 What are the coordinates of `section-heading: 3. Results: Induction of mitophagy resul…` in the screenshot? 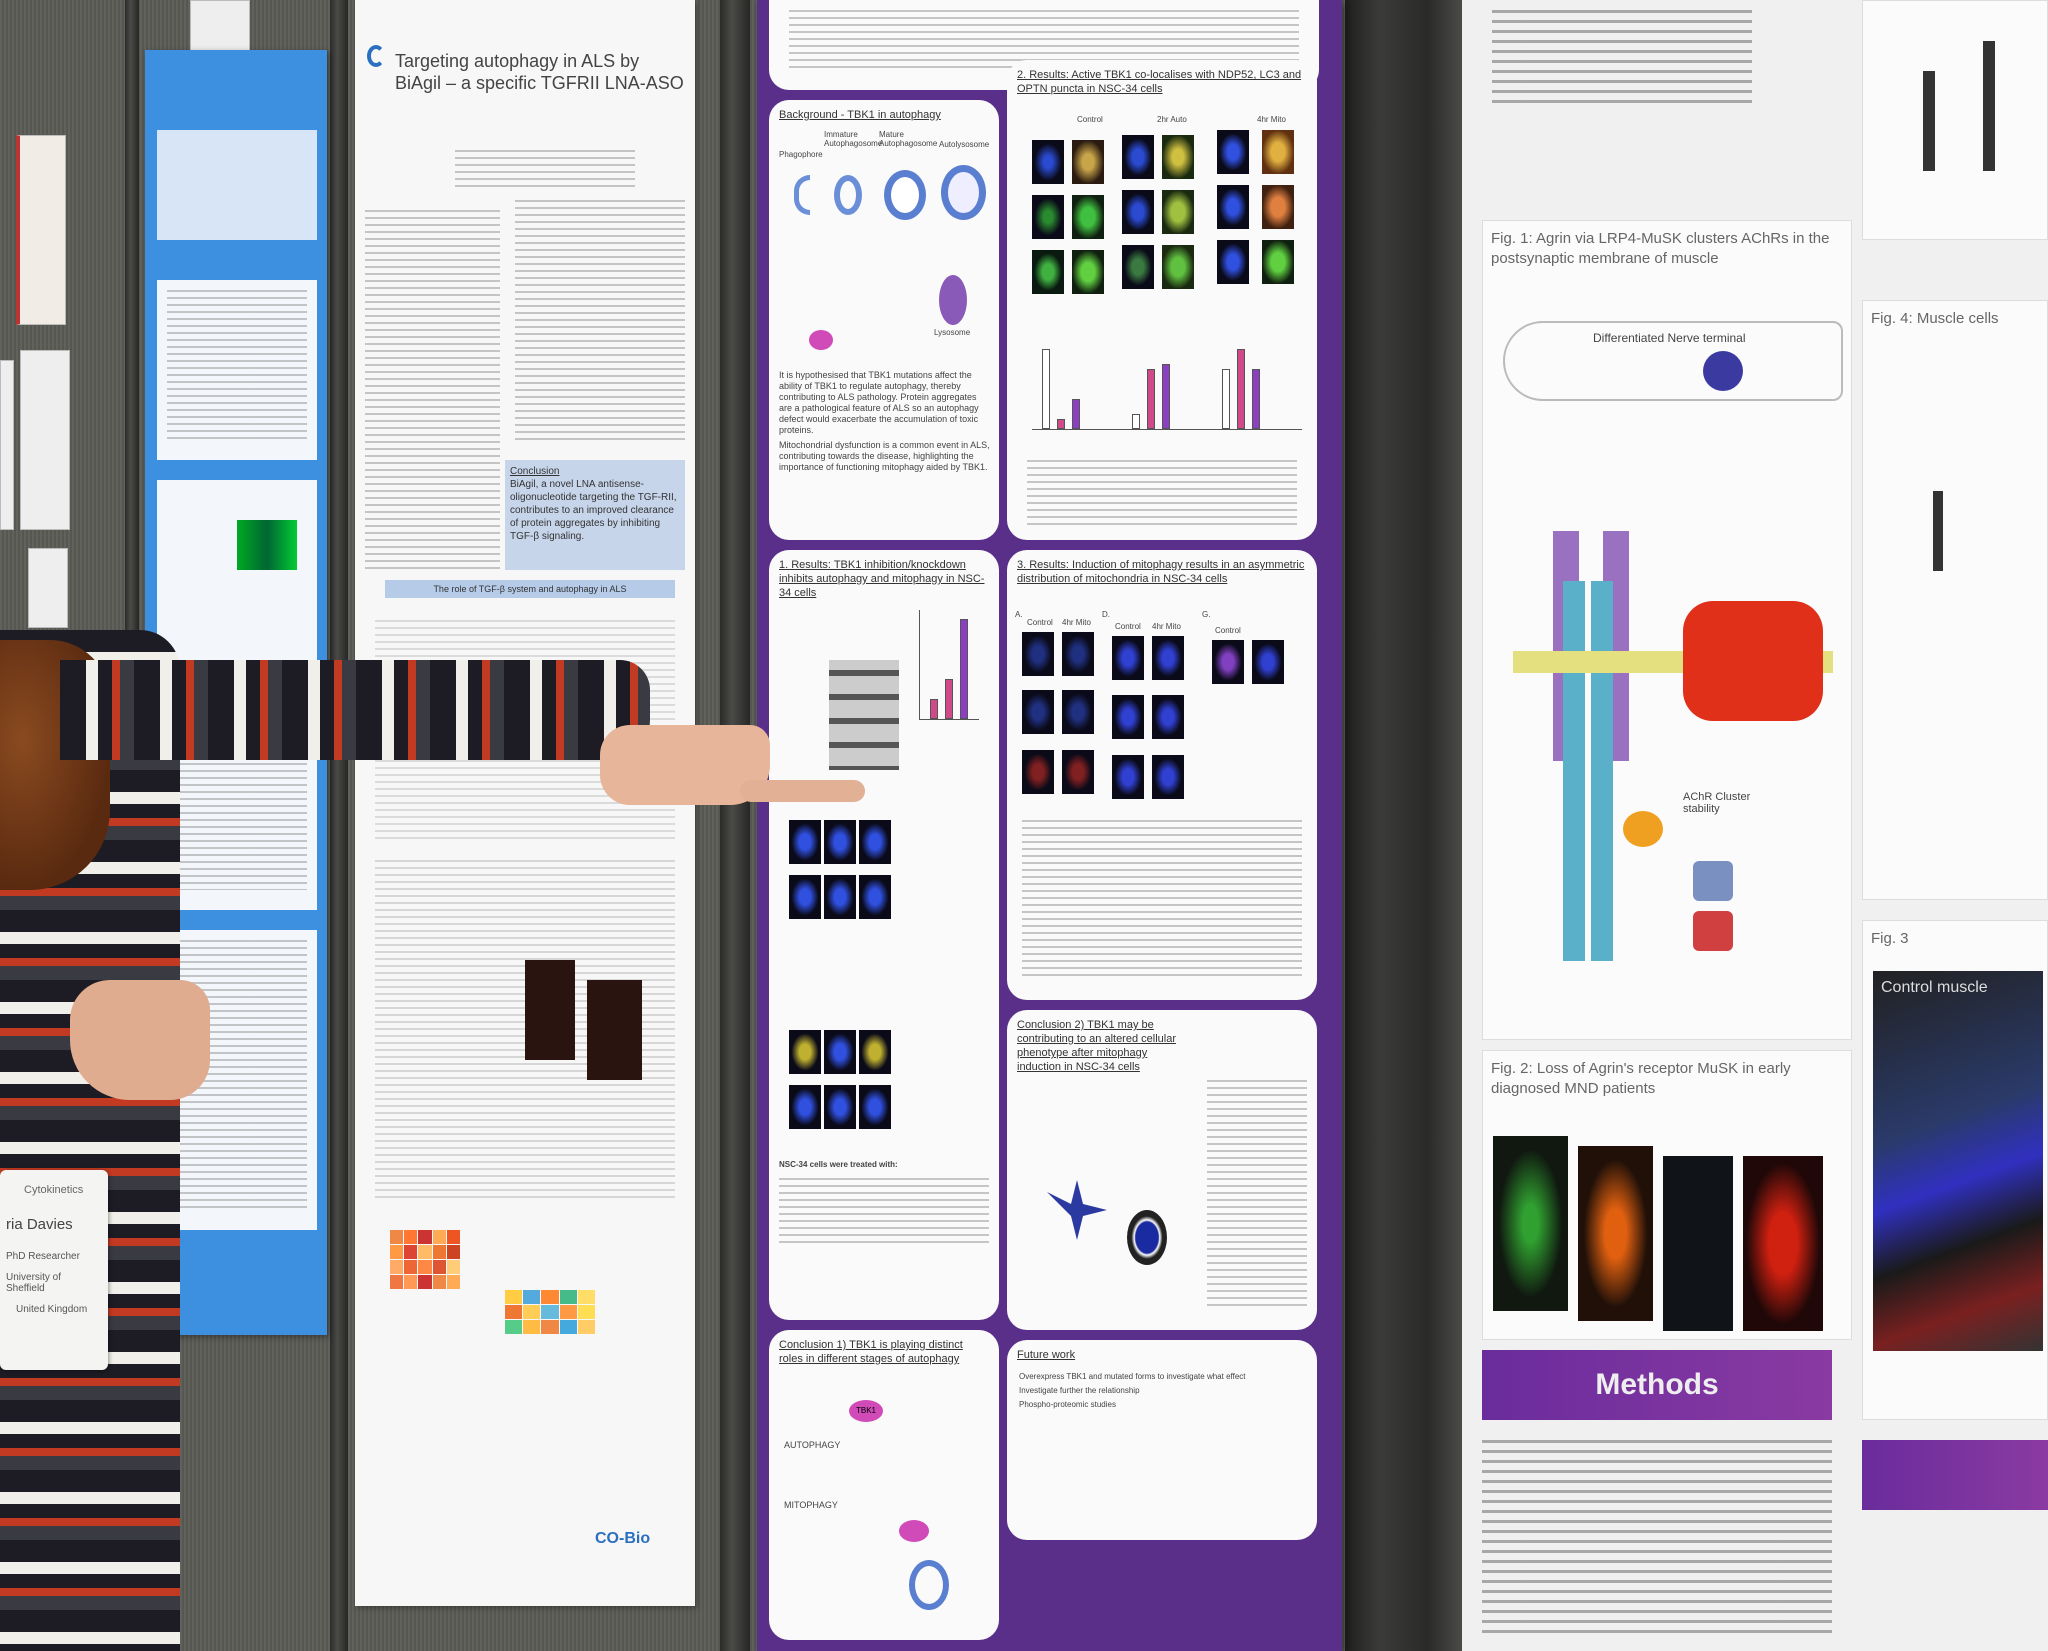 It's located at (1161, 572).